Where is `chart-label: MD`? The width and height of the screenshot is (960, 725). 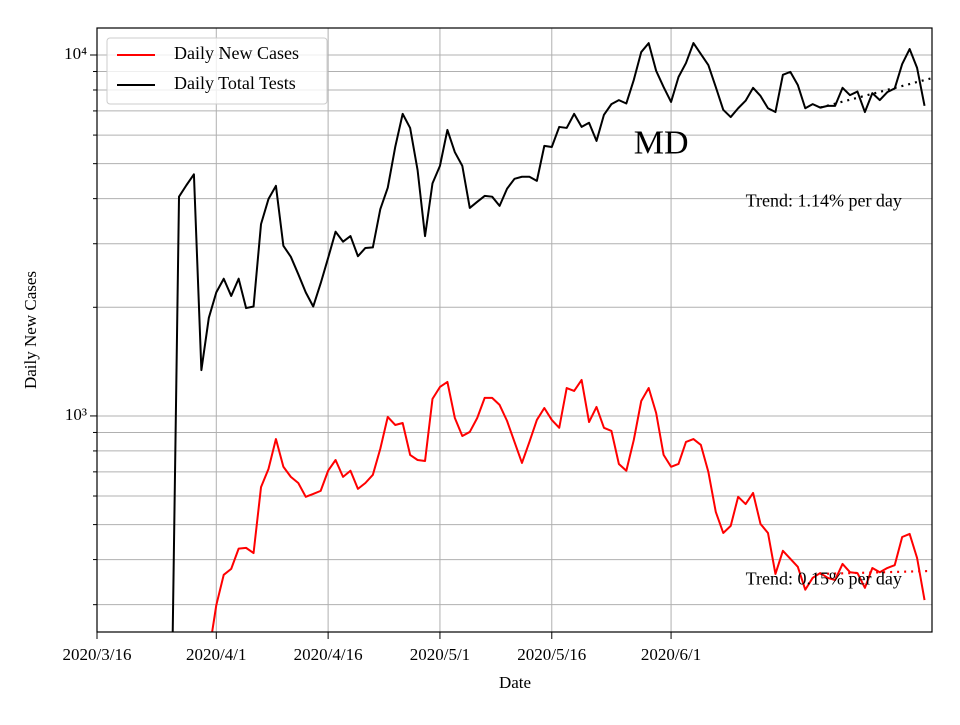
chart-label: MD is located at coordinates (661, 143).